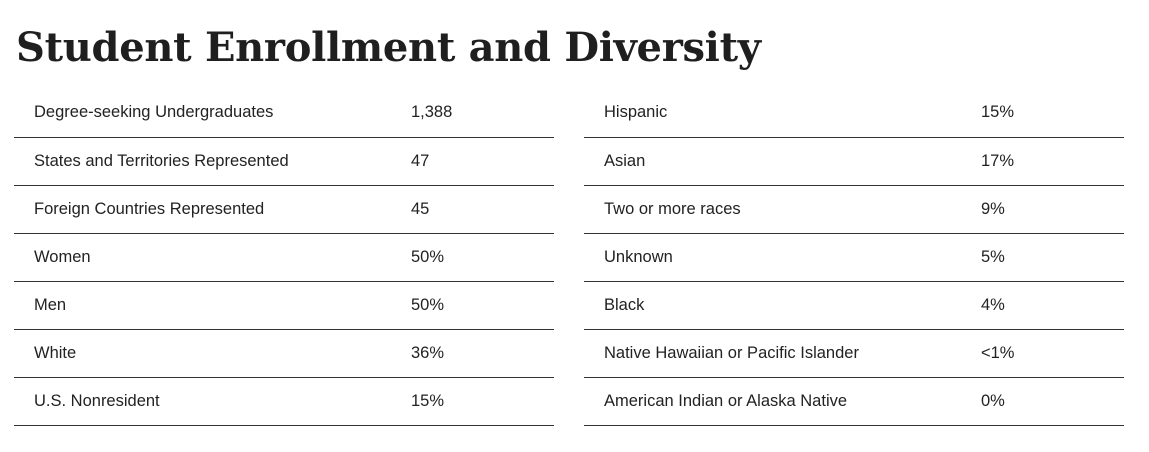  Describe the element at coordinates (1052, 257) in the screenshot. I see `row-value: 5%` at that location.